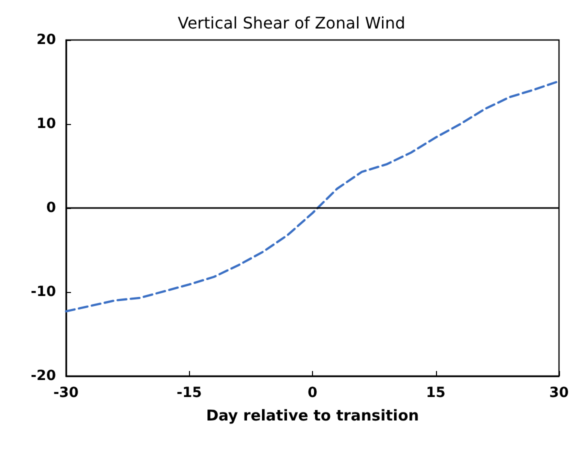 The width and height of the screenshot is (583, 456). What do you see at coordinates (189, 393) in the screenshot?
I see `x-tick-label: -15` at bounding box center [189, 393].